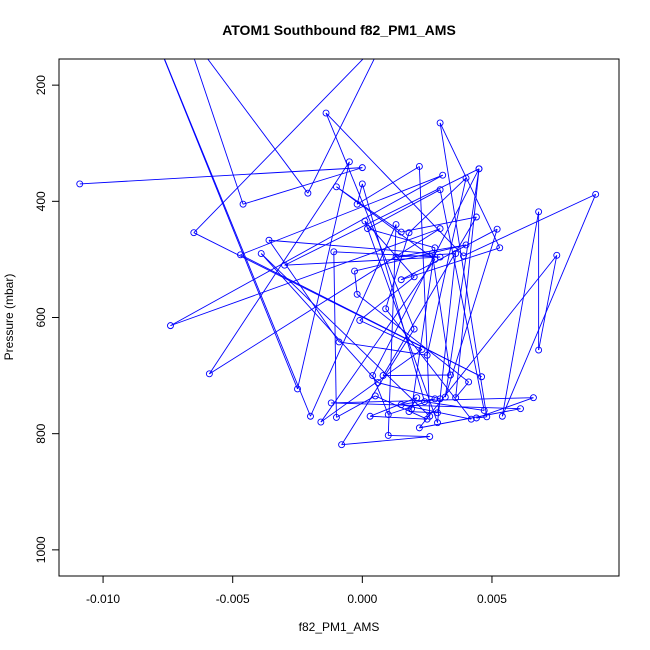 The image size is (650, 650). What do you see at coordinates (9, 317) in the screenshot?
I see `y-axis-label: Pressure (mbar)` at bounding box center [9, 317].